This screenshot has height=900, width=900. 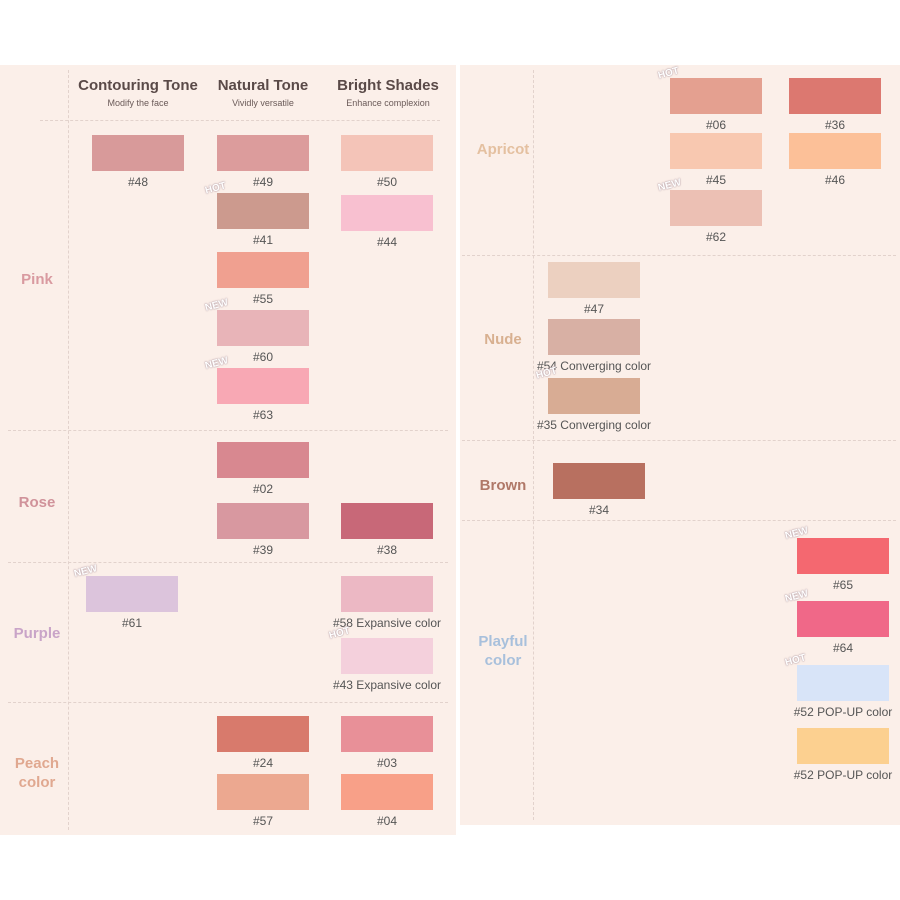 What do you see at coordinates (594, 309) in the screenshot?
I see `swatch-label: #47` at bounding box center [594, 309].